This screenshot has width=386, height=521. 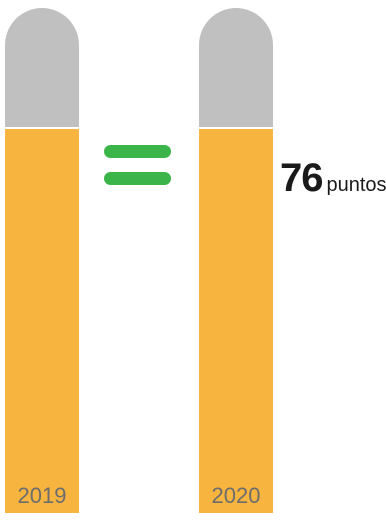 What do you see at coordinates (236, 495) in the screenshot?
I see `category-label-2020: 2020` at bounding box center [236, 495].